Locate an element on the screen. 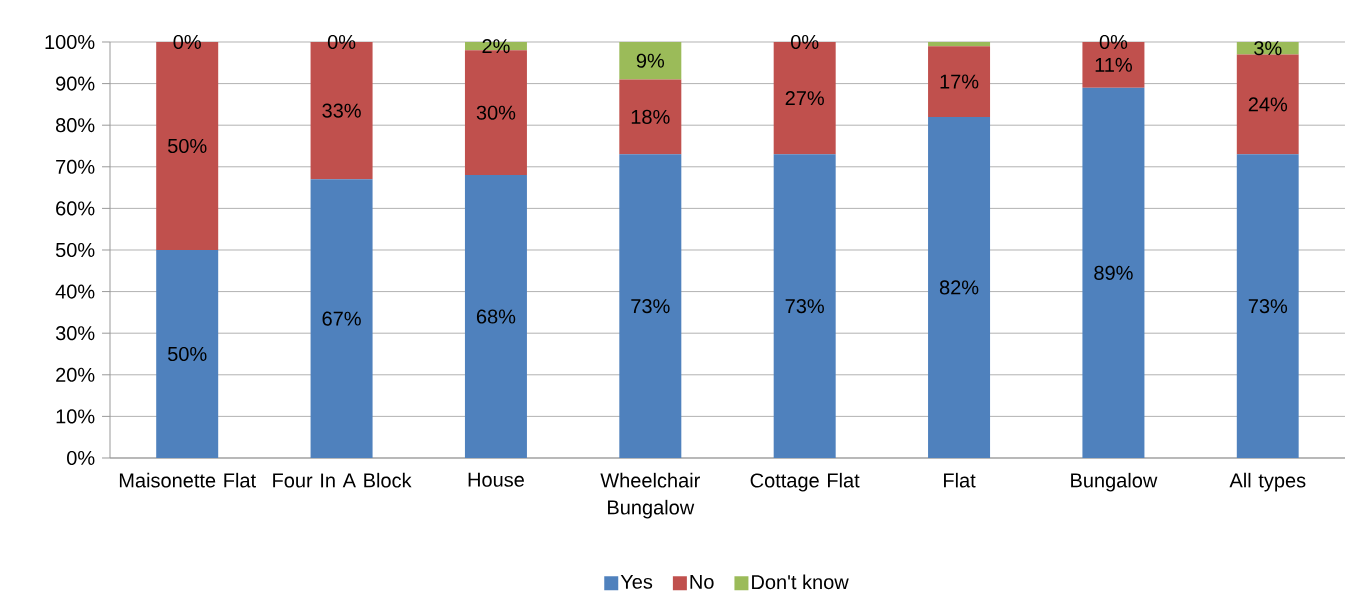 The height and width of the screenshot is (613, 1360). x-tick-label: Four In A Block is located at coordinates (342, 480).